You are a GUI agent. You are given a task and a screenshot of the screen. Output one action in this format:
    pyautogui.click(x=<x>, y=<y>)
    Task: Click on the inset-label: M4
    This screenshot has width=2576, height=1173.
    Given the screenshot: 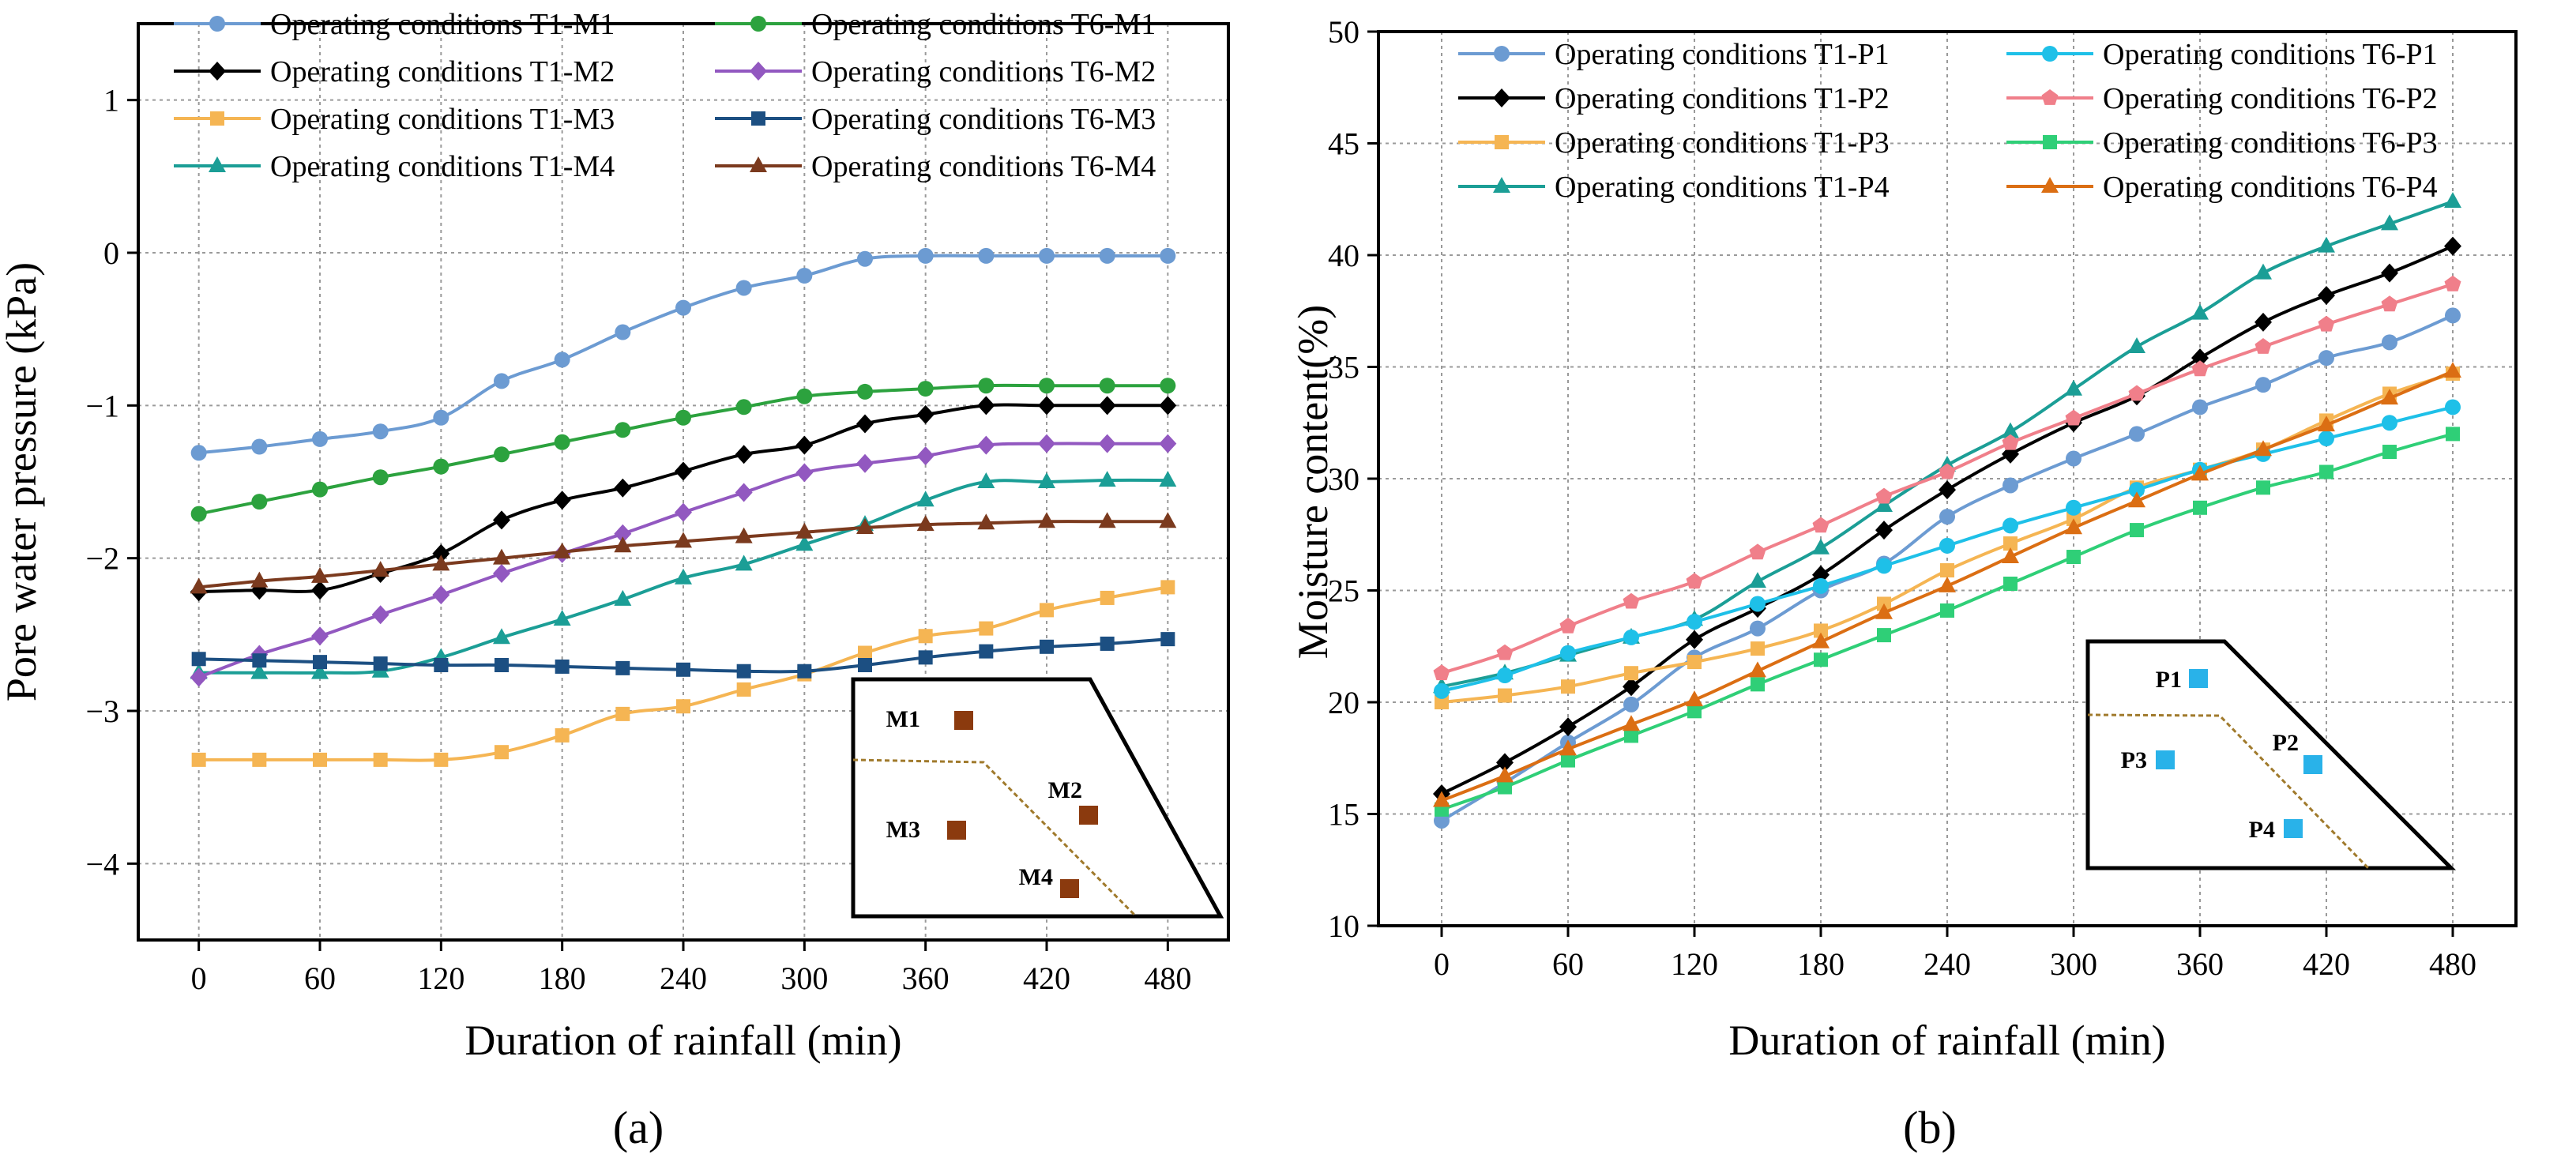 What is the action you would take?
    pyautogui.click(x=1036, y=877)
    